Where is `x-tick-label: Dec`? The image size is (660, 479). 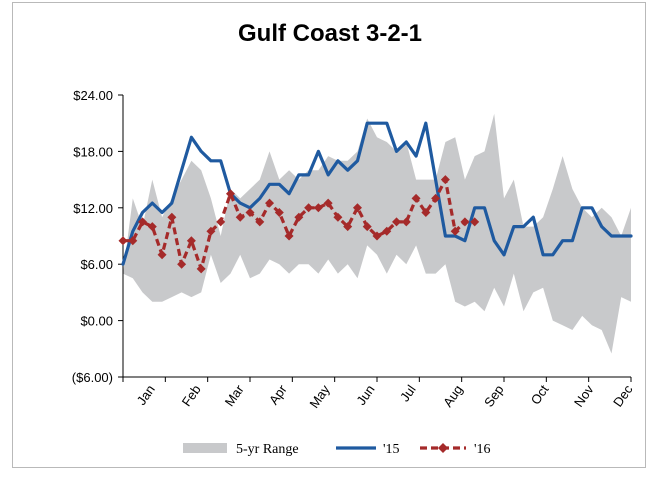 x-tick-label: Dec is located at coordinates (623, 396).